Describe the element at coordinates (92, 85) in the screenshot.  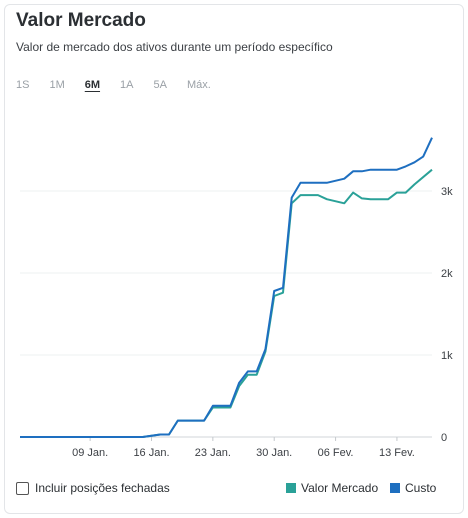
I see `tab-6m: 6M` at that location.